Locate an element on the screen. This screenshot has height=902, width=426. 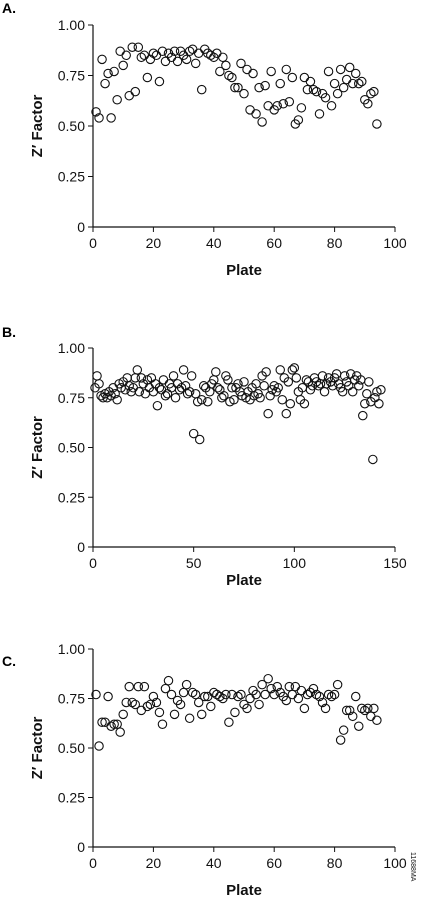
x-tick-label: 80 is located at coordinates (335, 863).